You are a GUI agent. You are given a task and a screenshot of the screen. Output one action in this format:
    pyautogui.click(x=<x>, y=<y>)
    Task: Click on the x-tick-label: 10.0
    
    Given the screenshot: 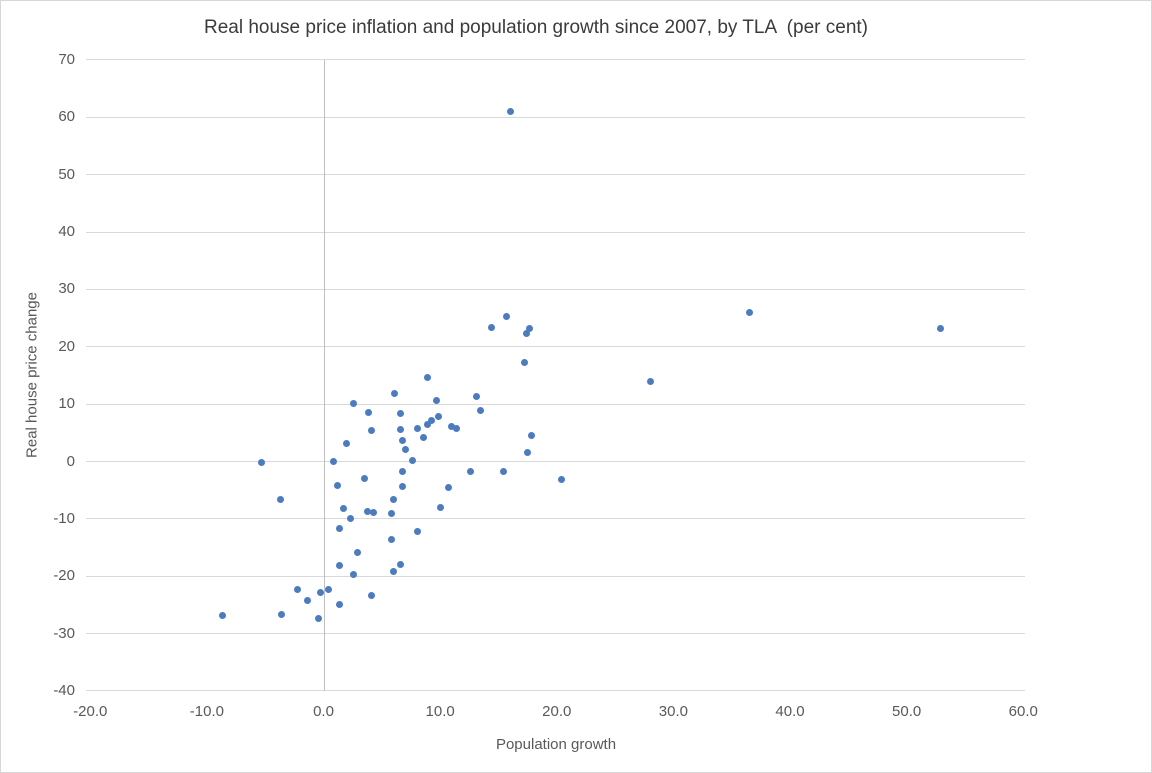 What is the action you would take?
    pyautogui.click(x=440, y=711)
    